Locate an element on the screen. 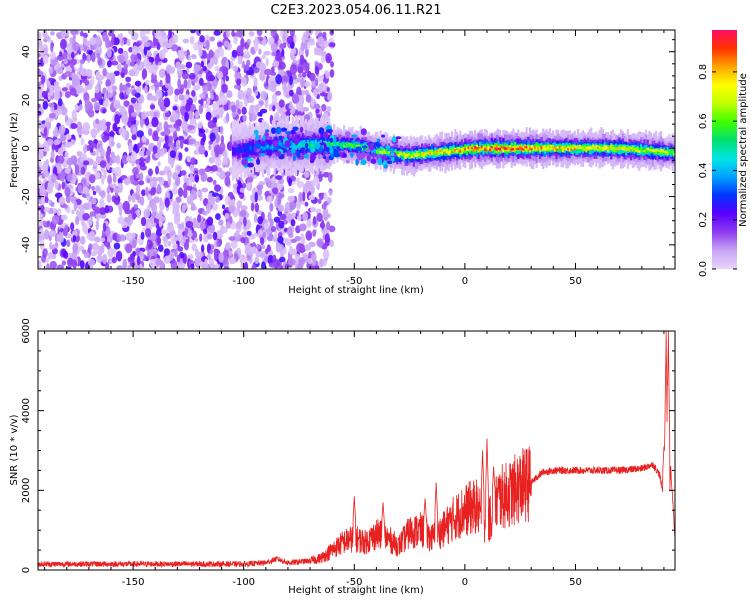  spectrogram-x-axis-label: Height of straight line (km) is located at coordinates (356, 290).